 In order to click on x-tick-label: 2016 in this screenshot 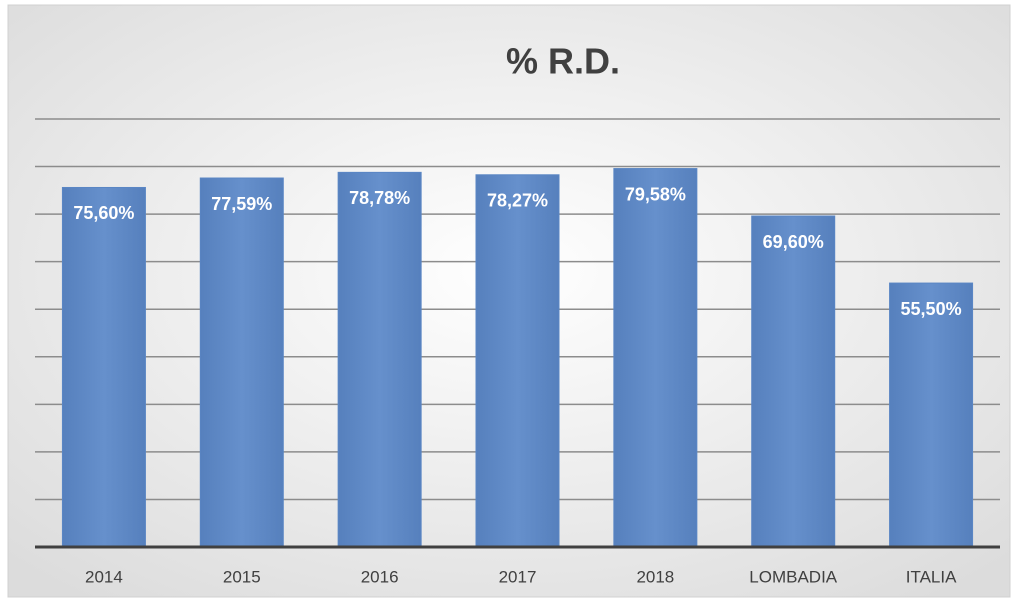, I will do `click(380, 576)`.